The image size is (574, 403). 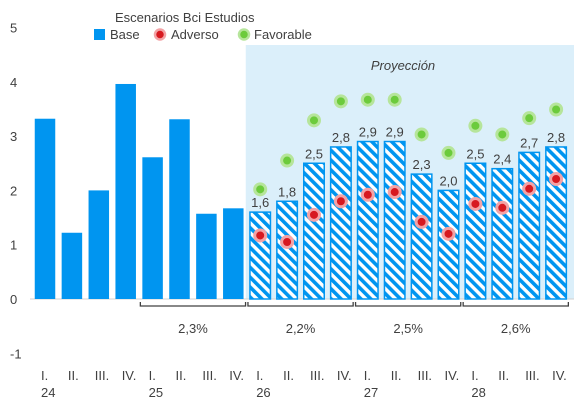 I want to click on data-labels: 1,6 1,8 2,5 2,8 2,9 2,9 2,3 2,0 2,5 2,4 2,7 2,8, so click(x=408, y=168).